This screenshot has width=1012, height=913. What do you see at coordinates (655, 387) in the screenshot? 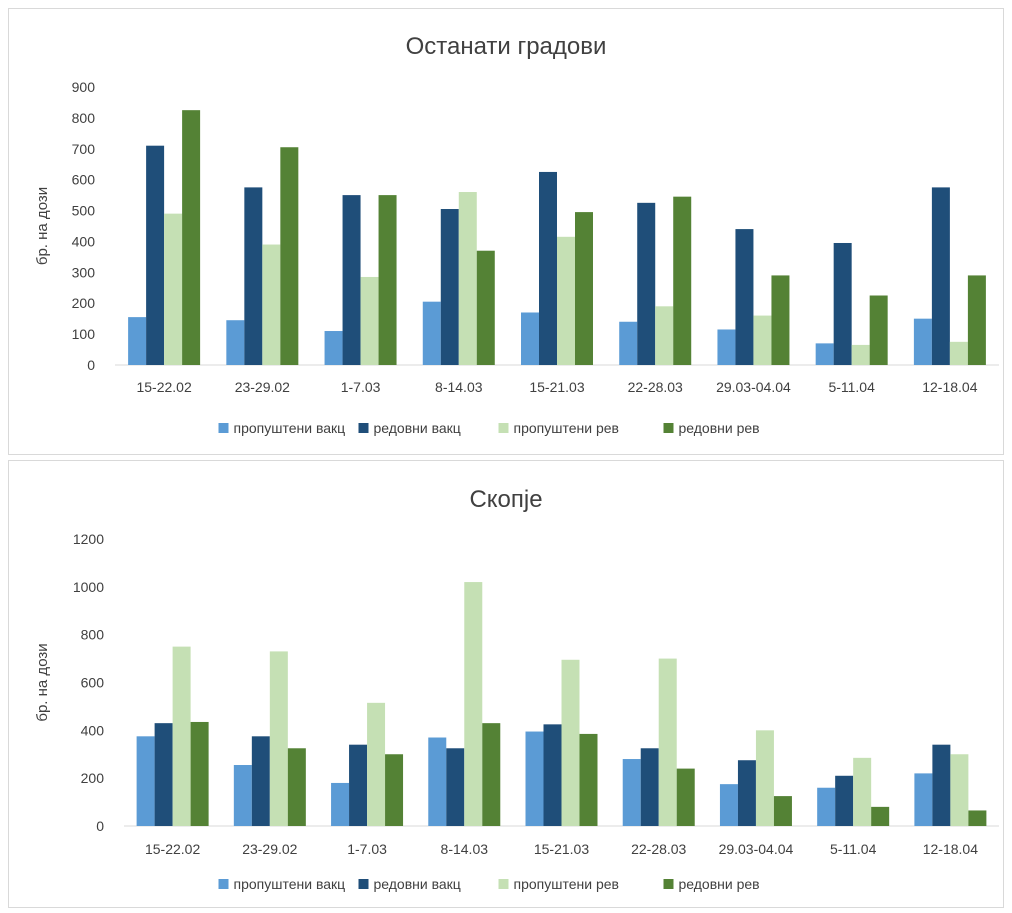
I see `x-tick-label: 22-28.03` at bounding box center [655, 387].